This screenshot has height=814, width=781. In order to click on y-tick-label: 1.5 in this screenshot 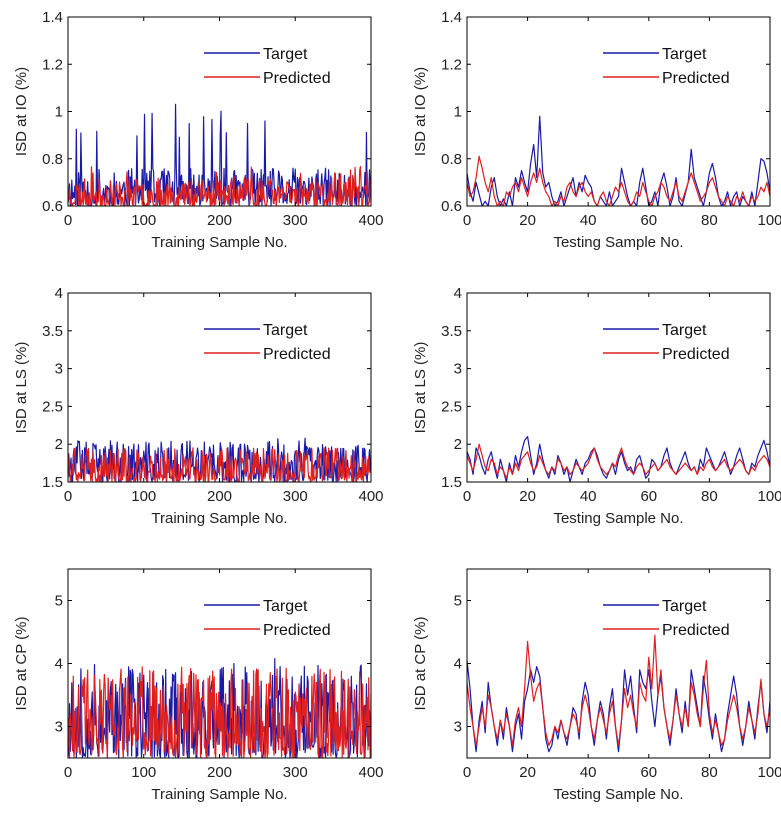, I will do `click(451, 482)`.